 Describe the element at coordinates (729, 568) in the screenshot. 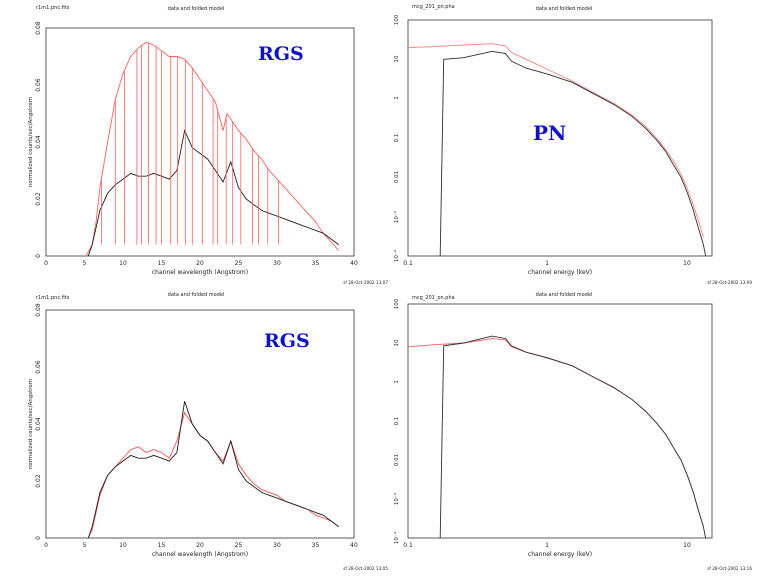

I see `timestamp: sf 28-Oct-2002 13:16` at that location.